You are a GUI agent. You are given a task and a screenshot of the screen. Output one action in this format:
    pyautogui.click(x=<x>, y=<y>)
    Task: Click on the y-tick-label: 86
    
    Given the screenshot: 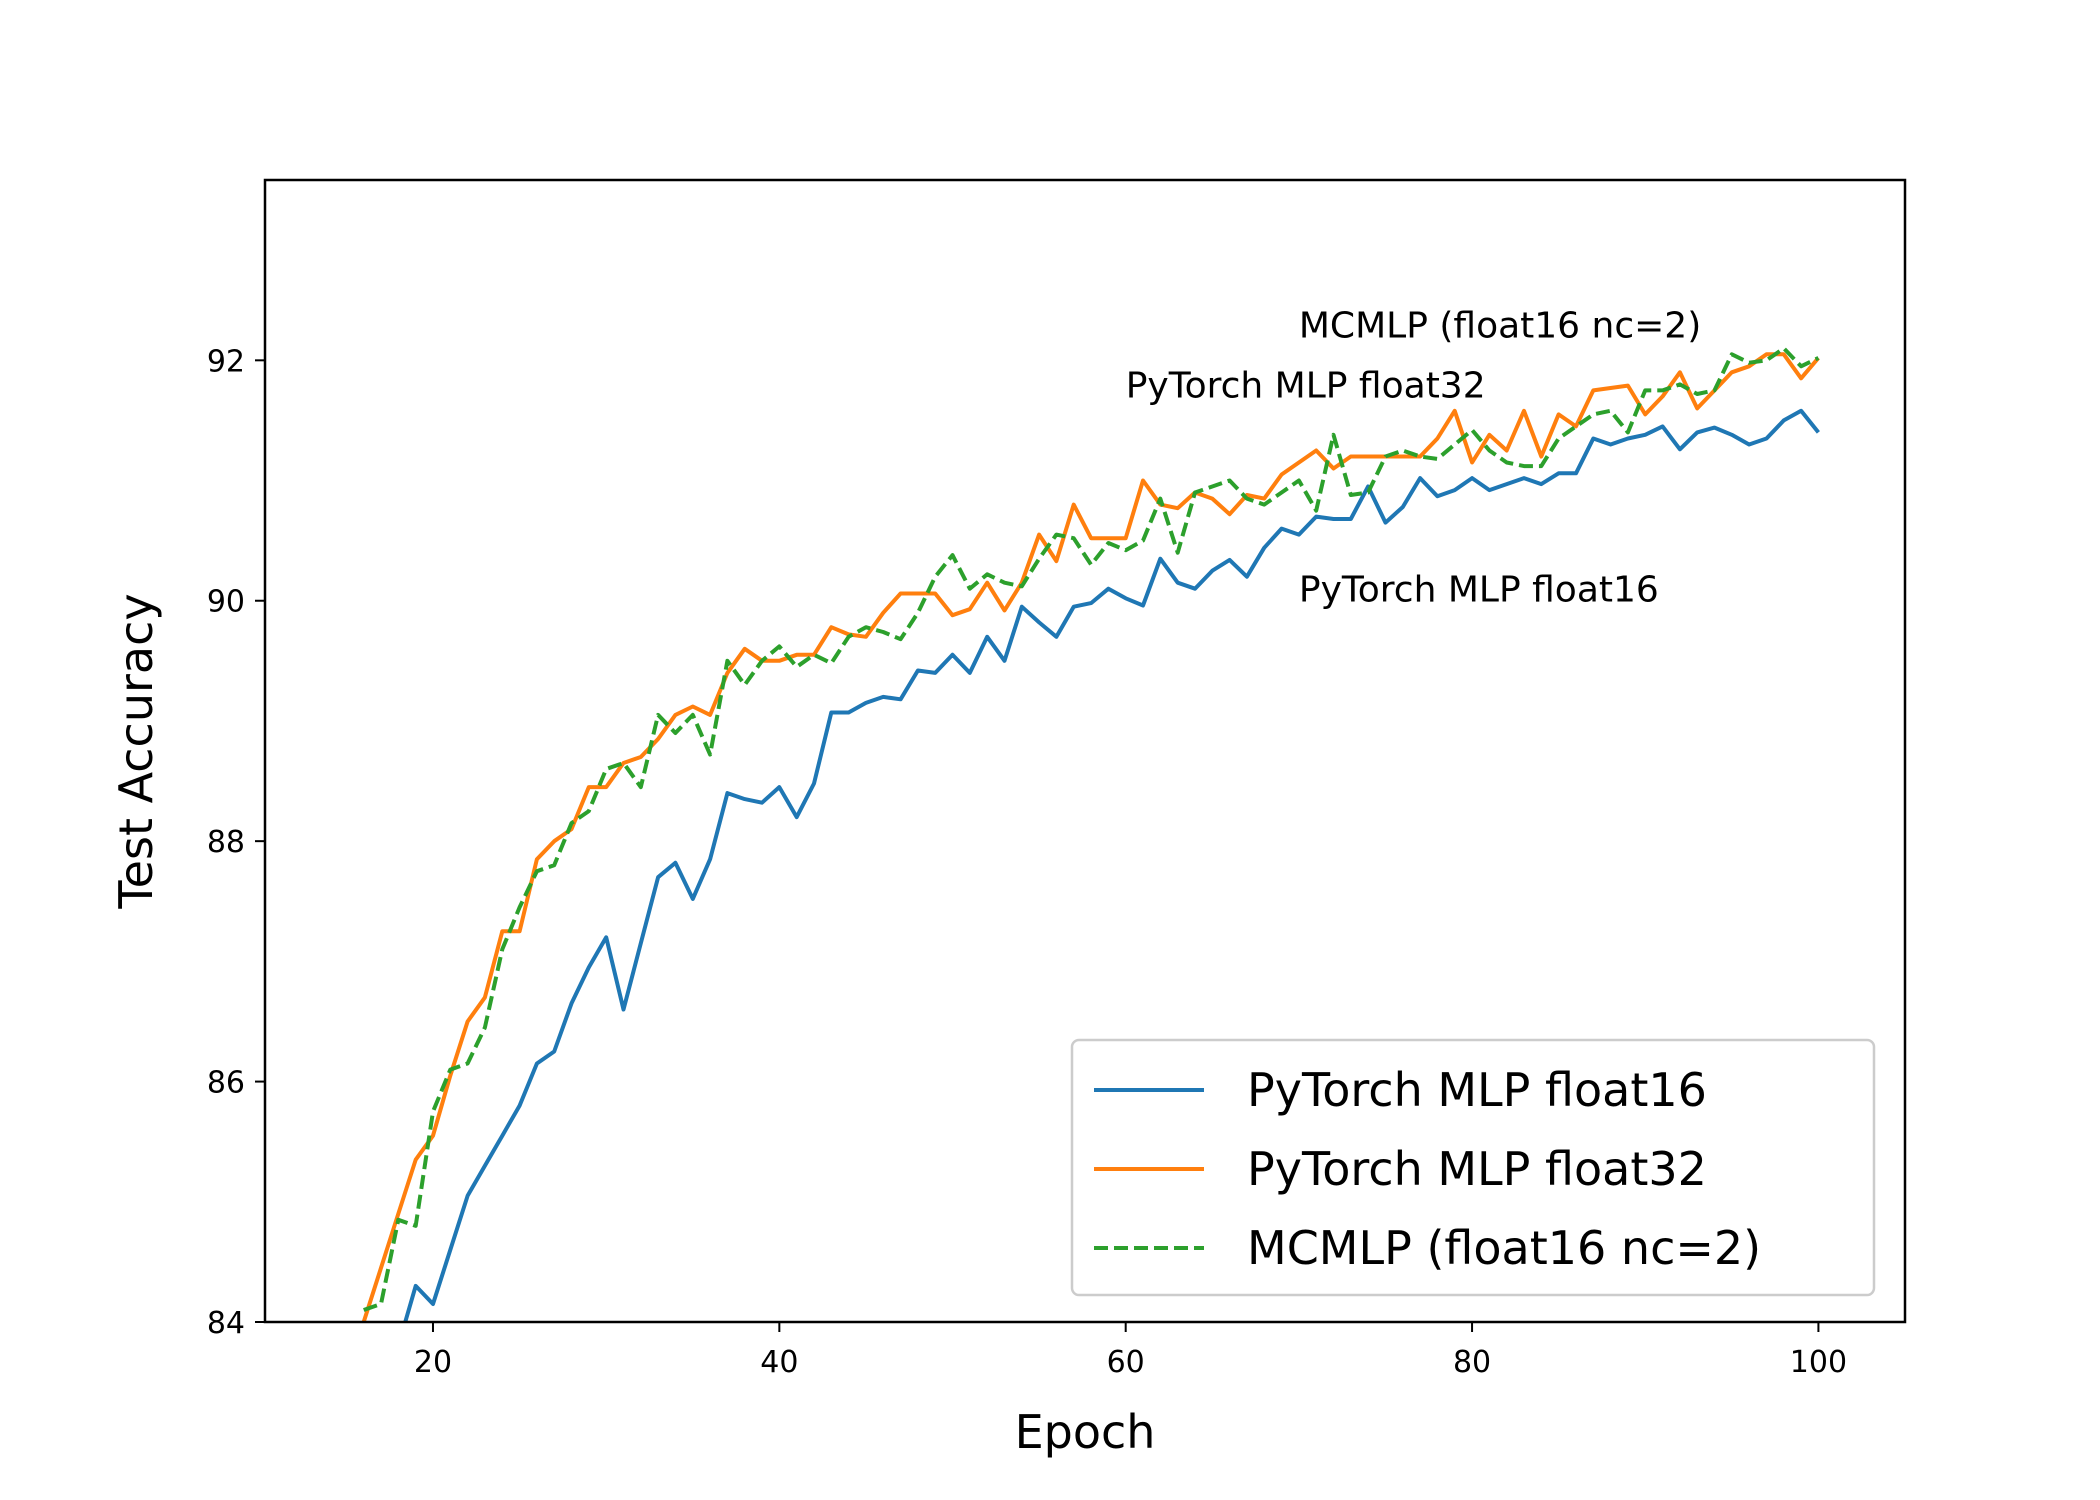 What is the action you would take?
    pyautogui.click(x=226, y=1083)
    